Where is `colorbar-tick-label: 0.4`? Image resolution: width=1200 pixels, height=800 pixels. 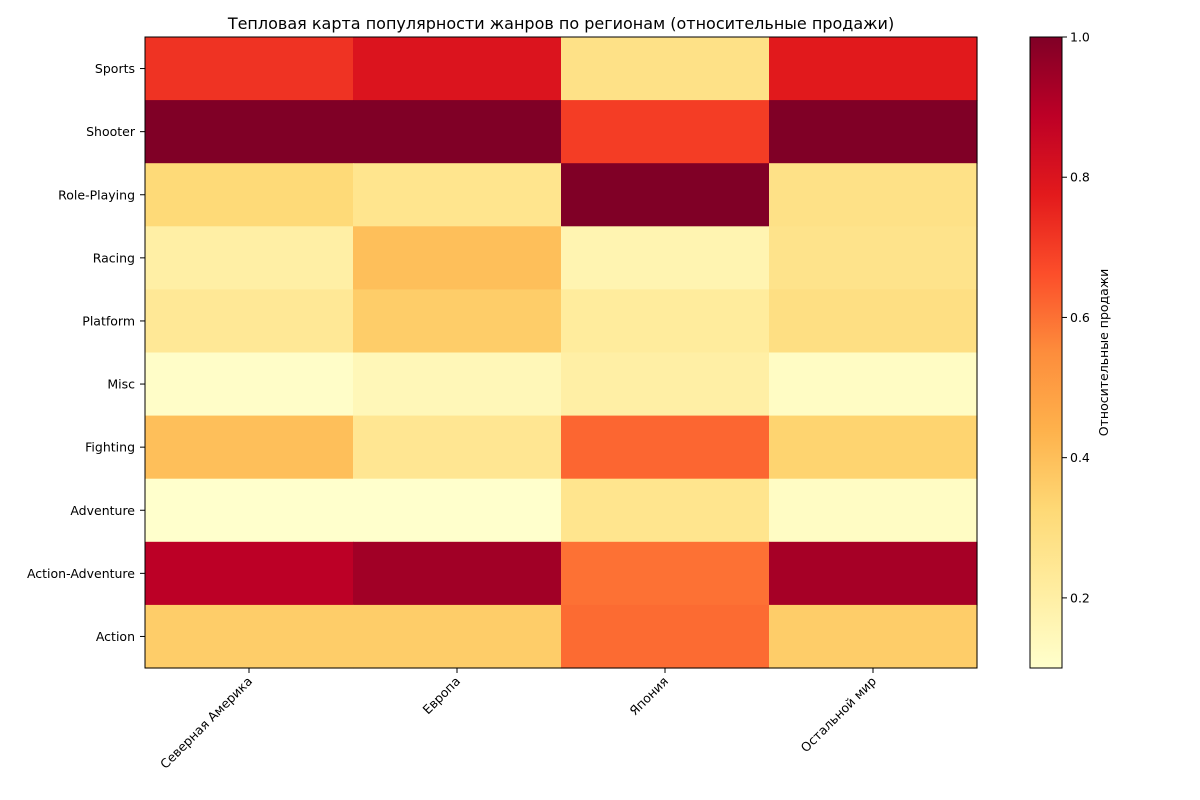 colorbar-tick-label: 0.4 is located at coordinates (1080, 457).